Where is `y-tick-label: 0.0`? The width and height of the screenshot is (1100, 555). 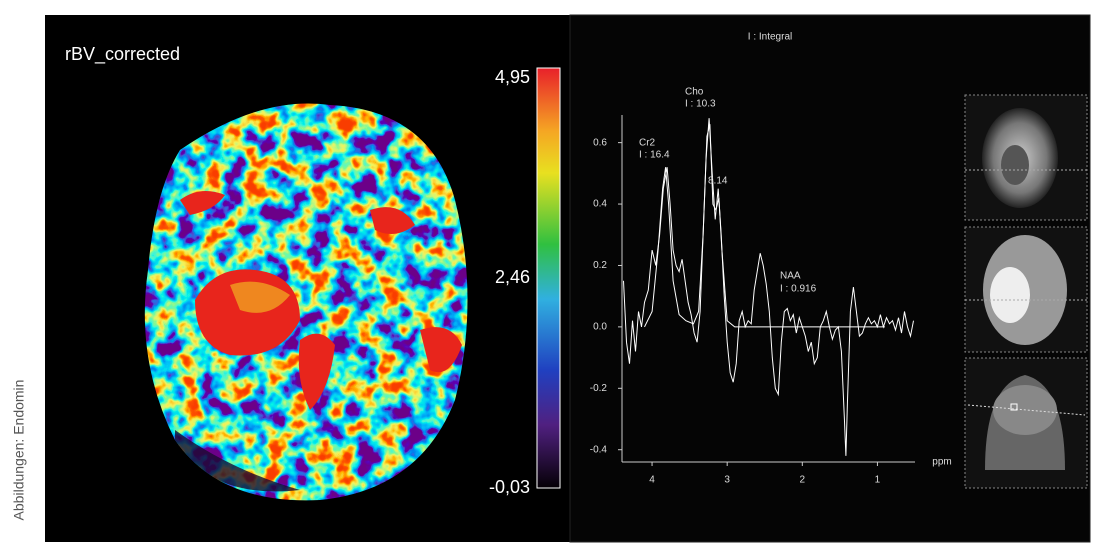
y-tick-label: 0.0 is located at coordinates (600, 327).